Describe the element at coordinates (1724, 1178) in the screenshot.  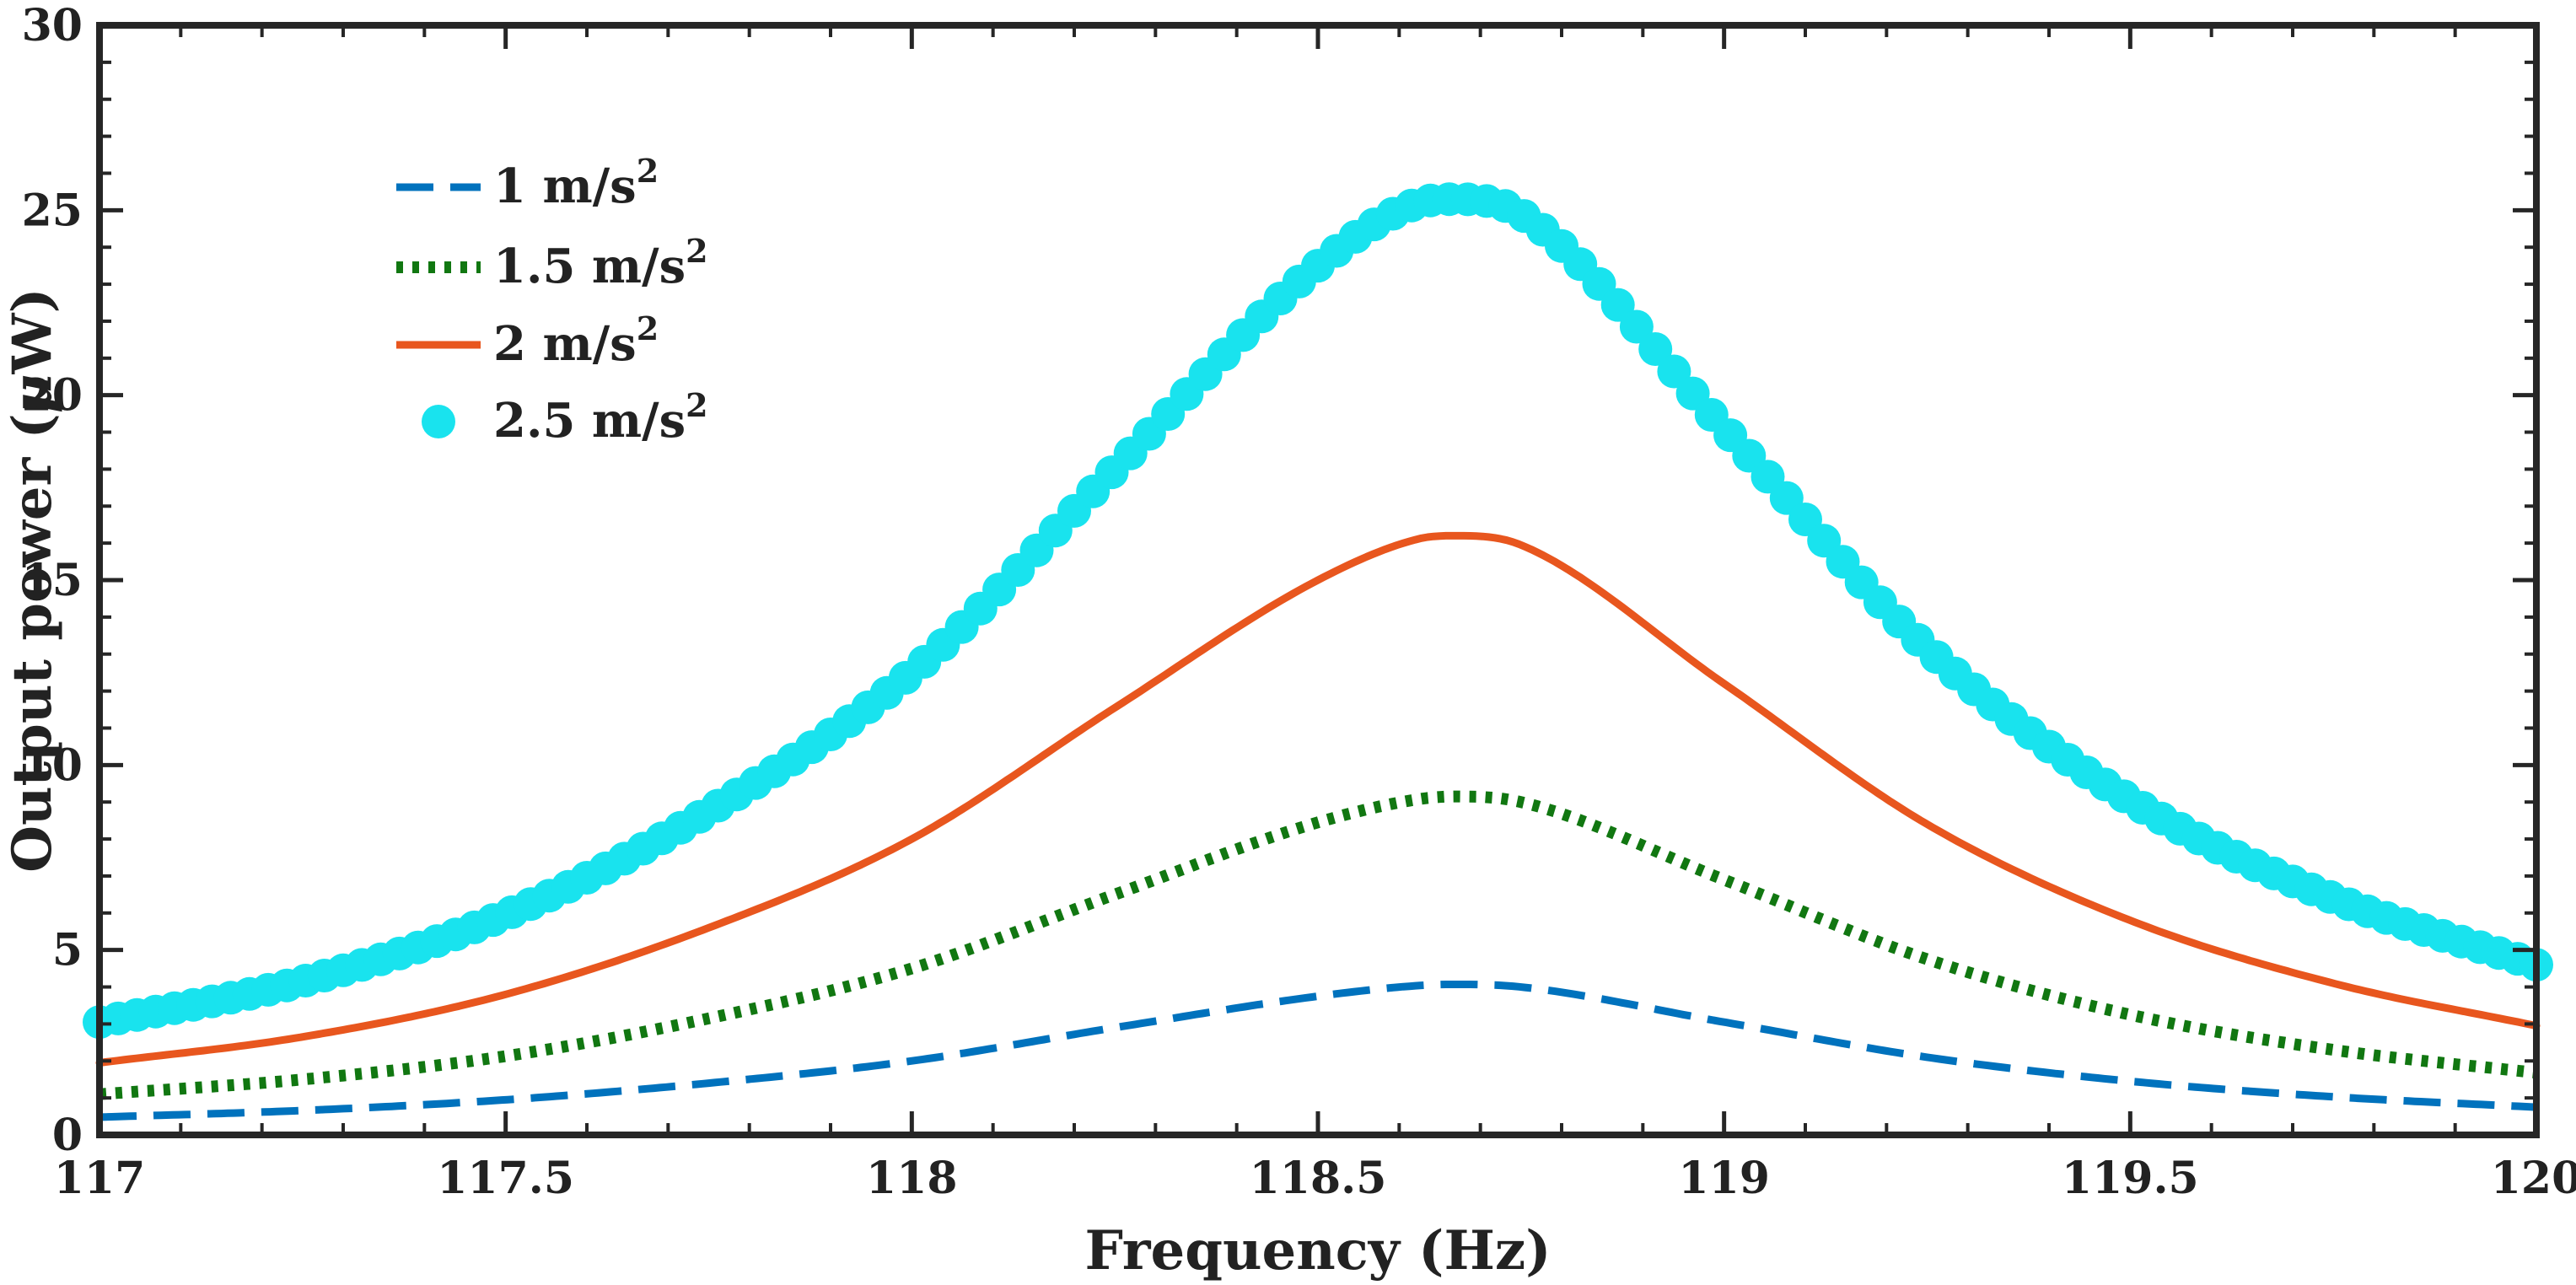
I see `x-tick-label: 119` at that location.